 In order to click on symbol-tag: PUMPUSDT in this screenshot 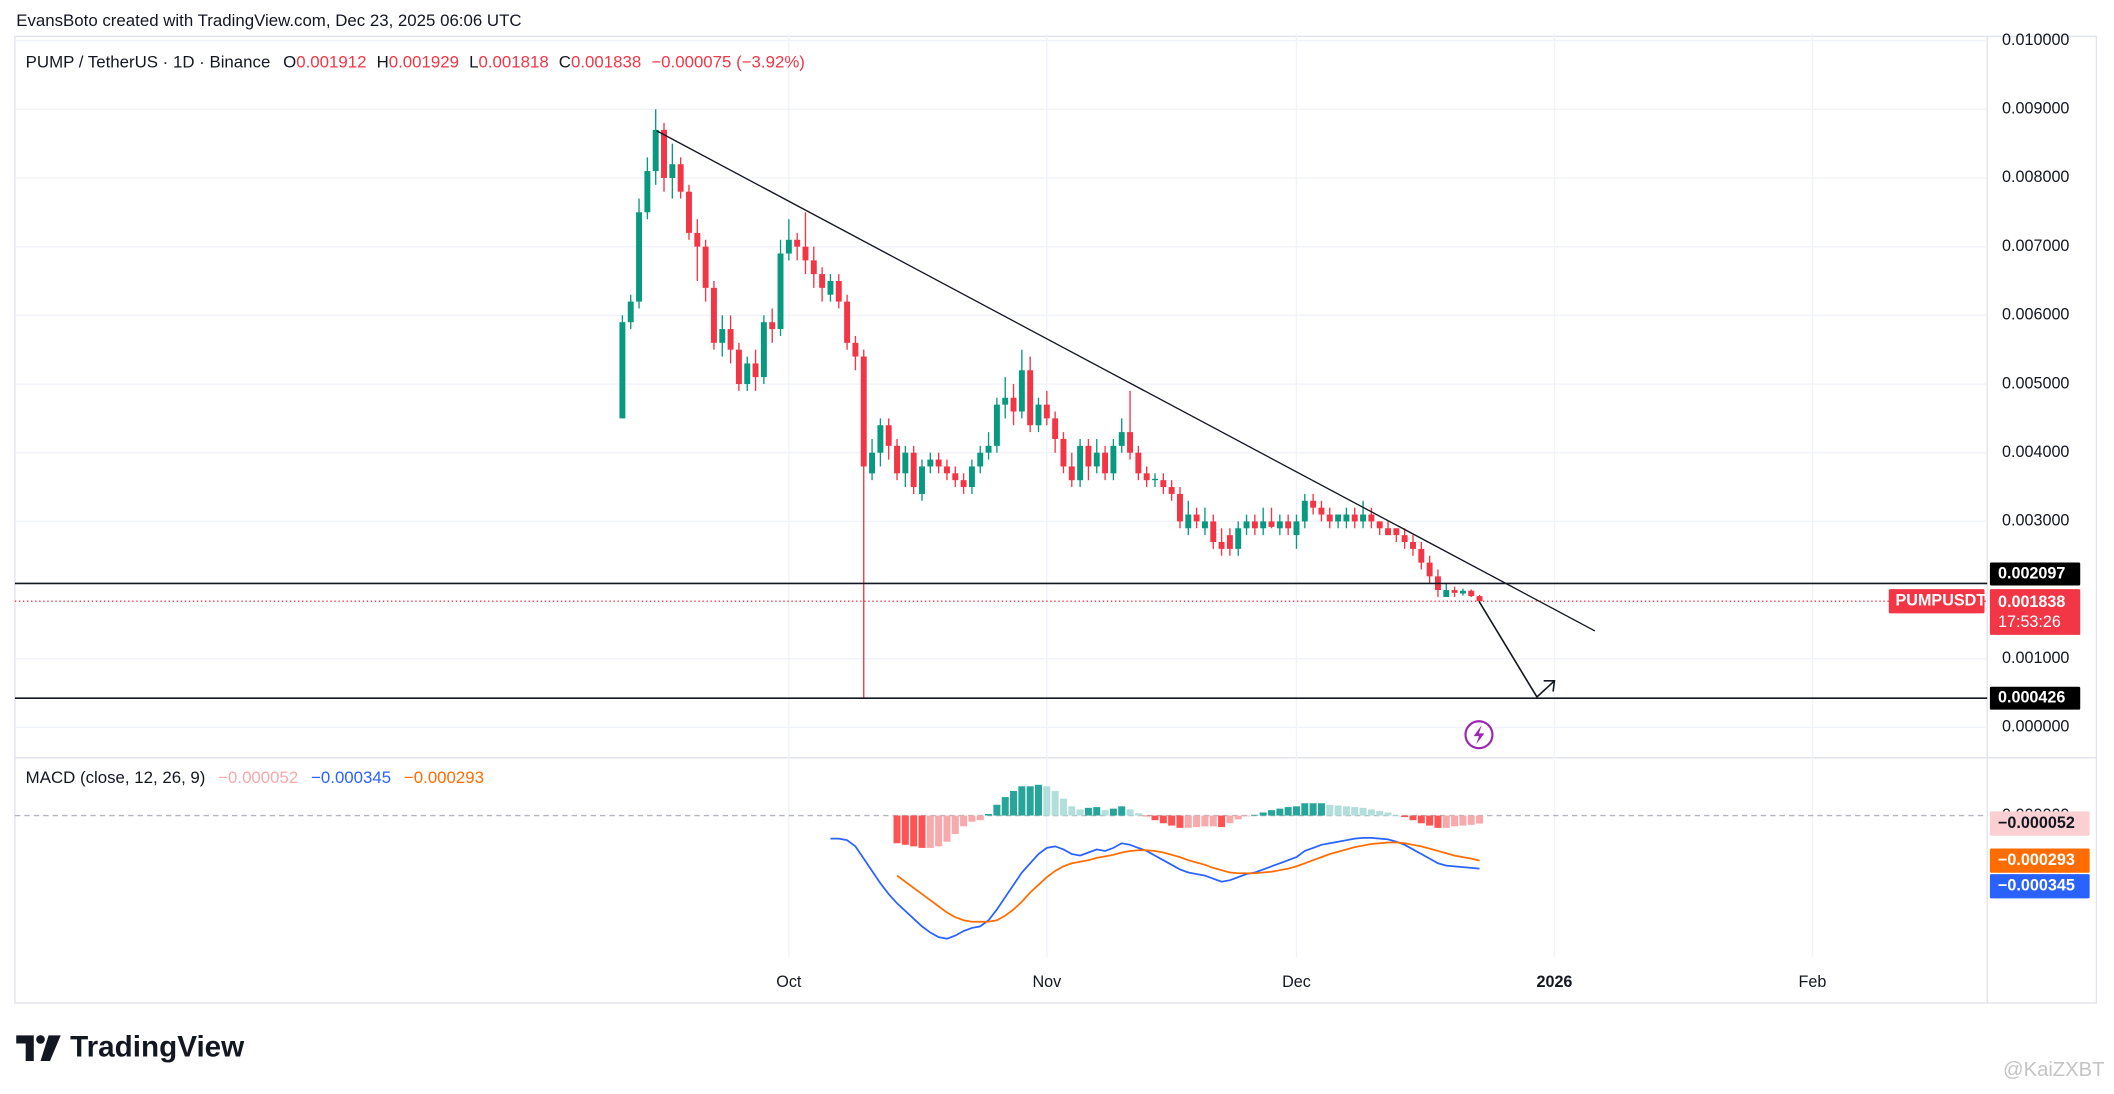, I will do `click(1941, 600)`.